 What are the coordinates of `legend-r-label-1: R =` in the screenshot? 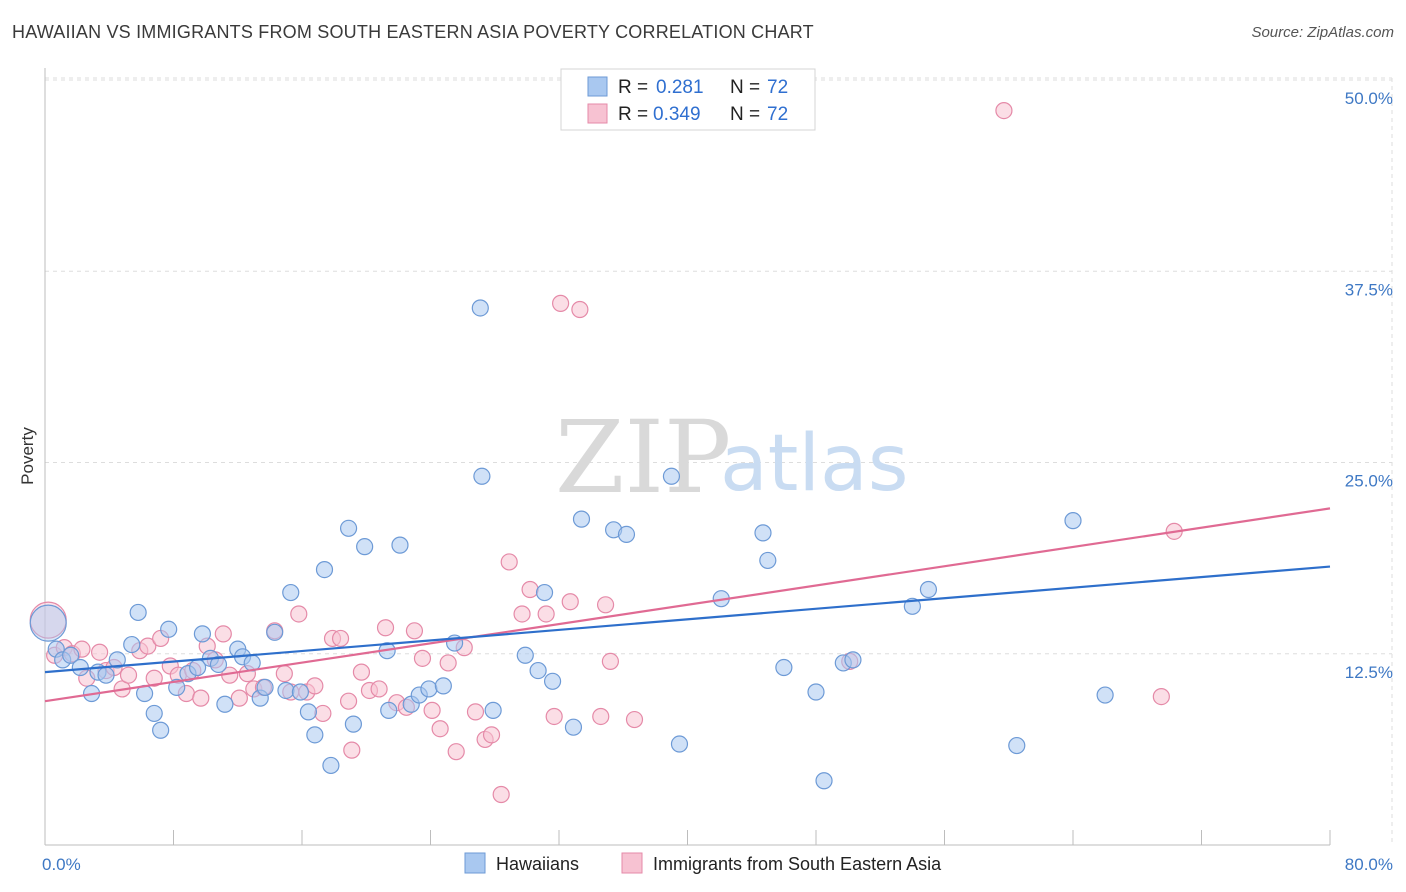 It's located at (633, 87).